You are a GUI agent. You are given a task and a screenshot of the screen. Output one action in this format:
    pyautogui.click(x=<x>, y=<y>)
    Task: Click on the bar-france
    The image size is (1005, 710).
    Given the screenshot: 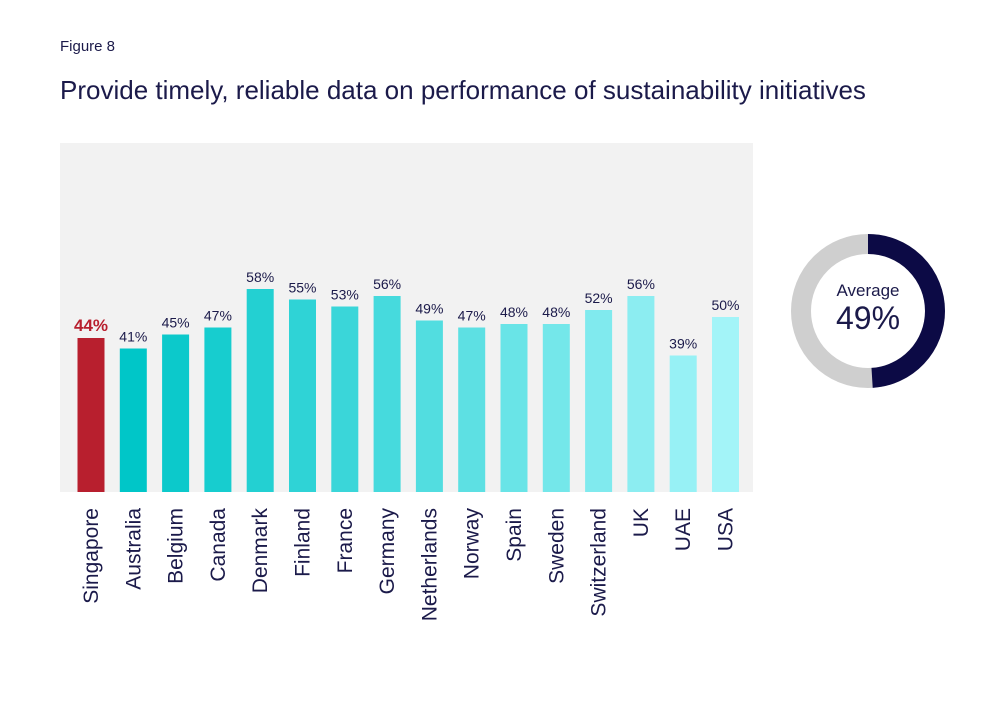 What is the action you would take?
    pyautogui.click(x=345, y=399)
    